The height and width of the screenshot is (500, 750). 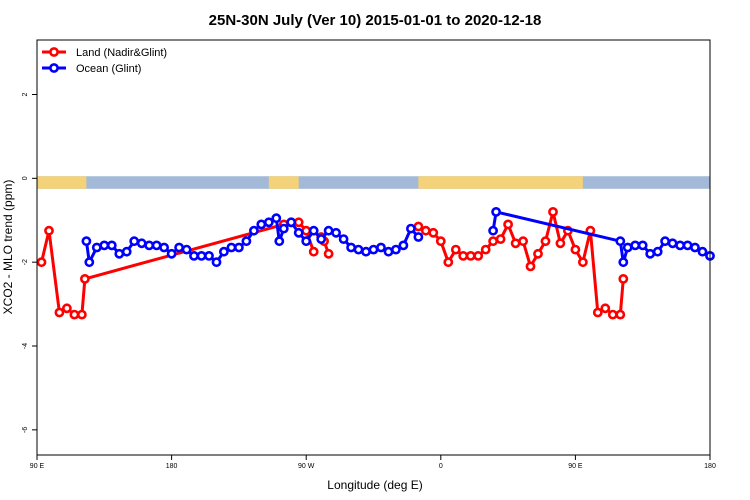 What do you see at coordinates (25, 346) in the screenshot?
I see `y-tick-label: -4` at bounding box center [25, 346].